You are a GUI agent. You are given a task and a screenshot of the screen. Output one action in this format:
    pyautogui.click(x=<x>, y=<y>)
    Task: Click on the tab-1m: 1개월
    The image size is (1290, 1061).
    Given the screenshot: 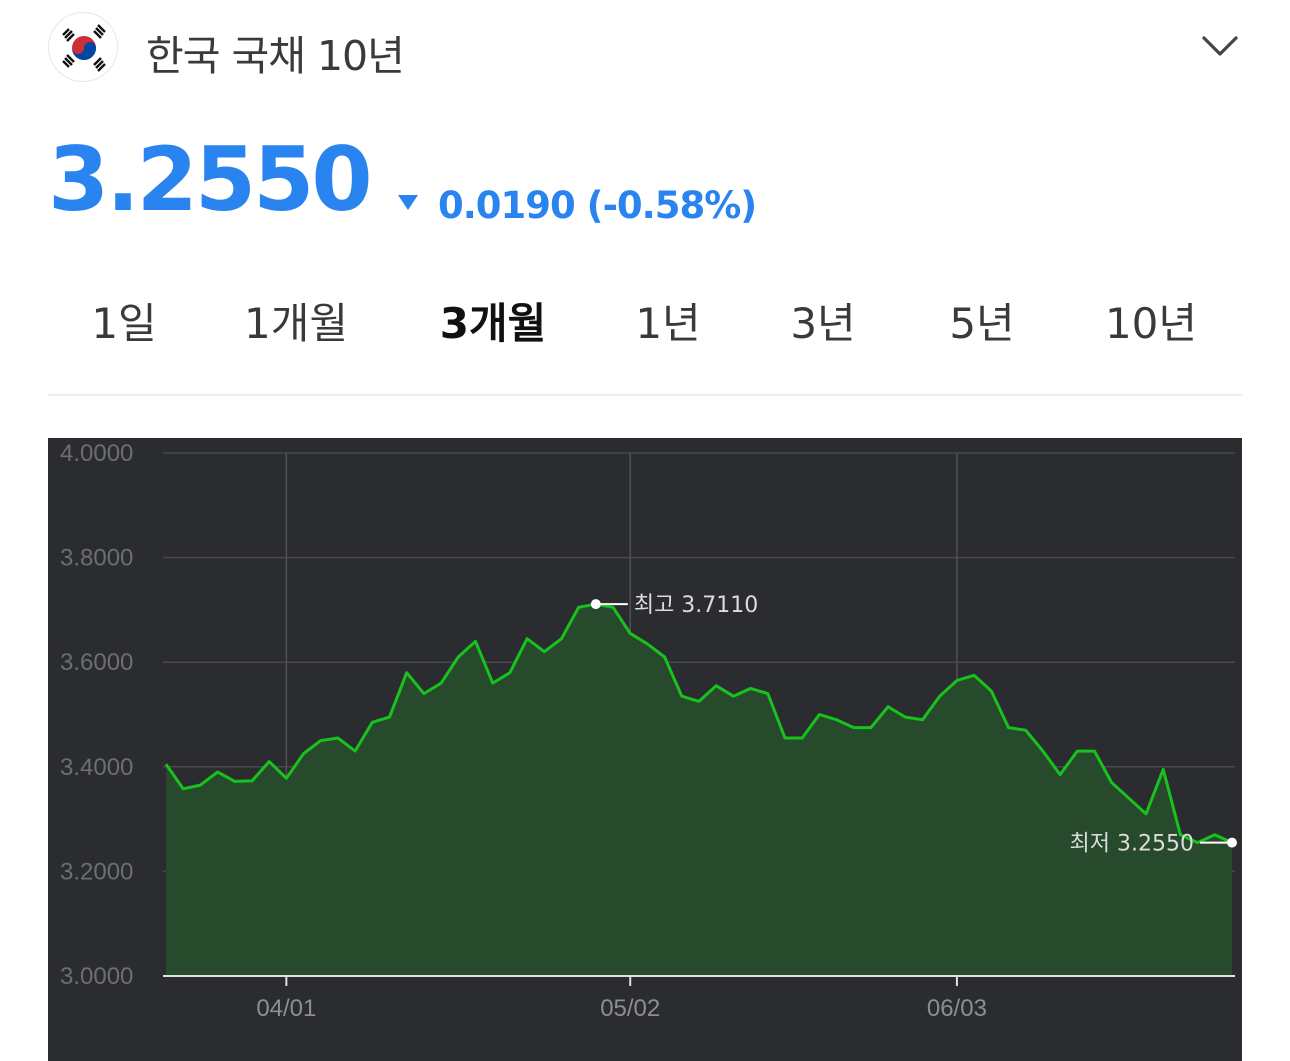 What is the action you would take?
    pyautogui.click(x=296, y=323)
    